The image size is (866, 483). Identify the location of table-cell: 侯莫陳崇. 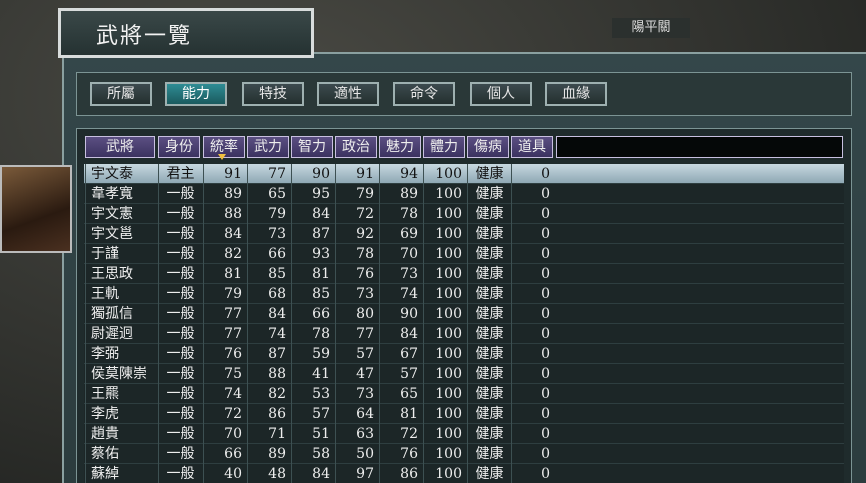
(121, 374).